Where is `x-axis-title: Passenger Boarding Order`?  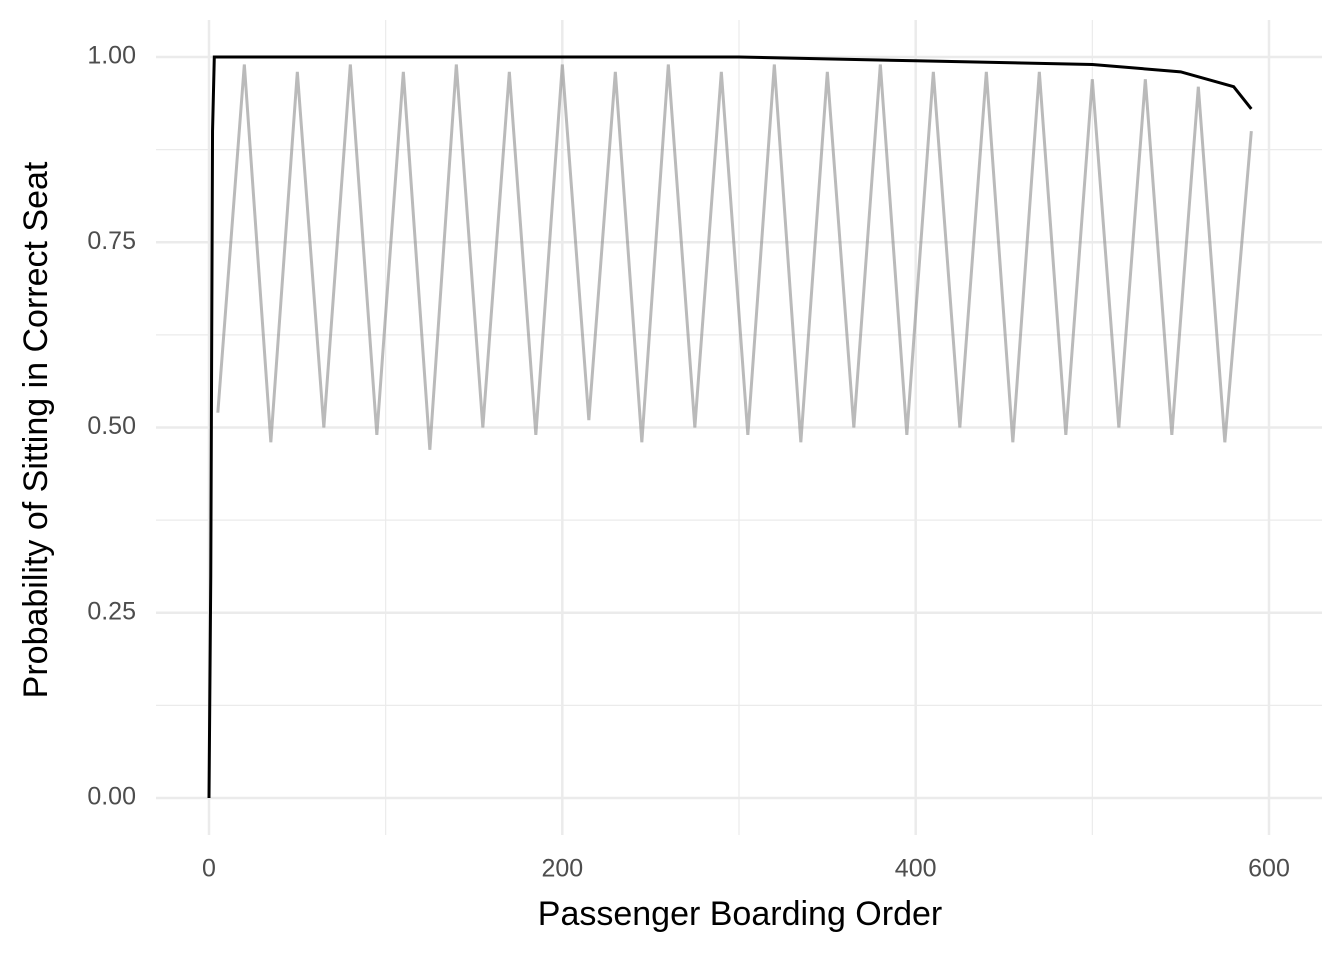
x-axis-title: Passenger Boarding Order is located at coordinates (740, 914).